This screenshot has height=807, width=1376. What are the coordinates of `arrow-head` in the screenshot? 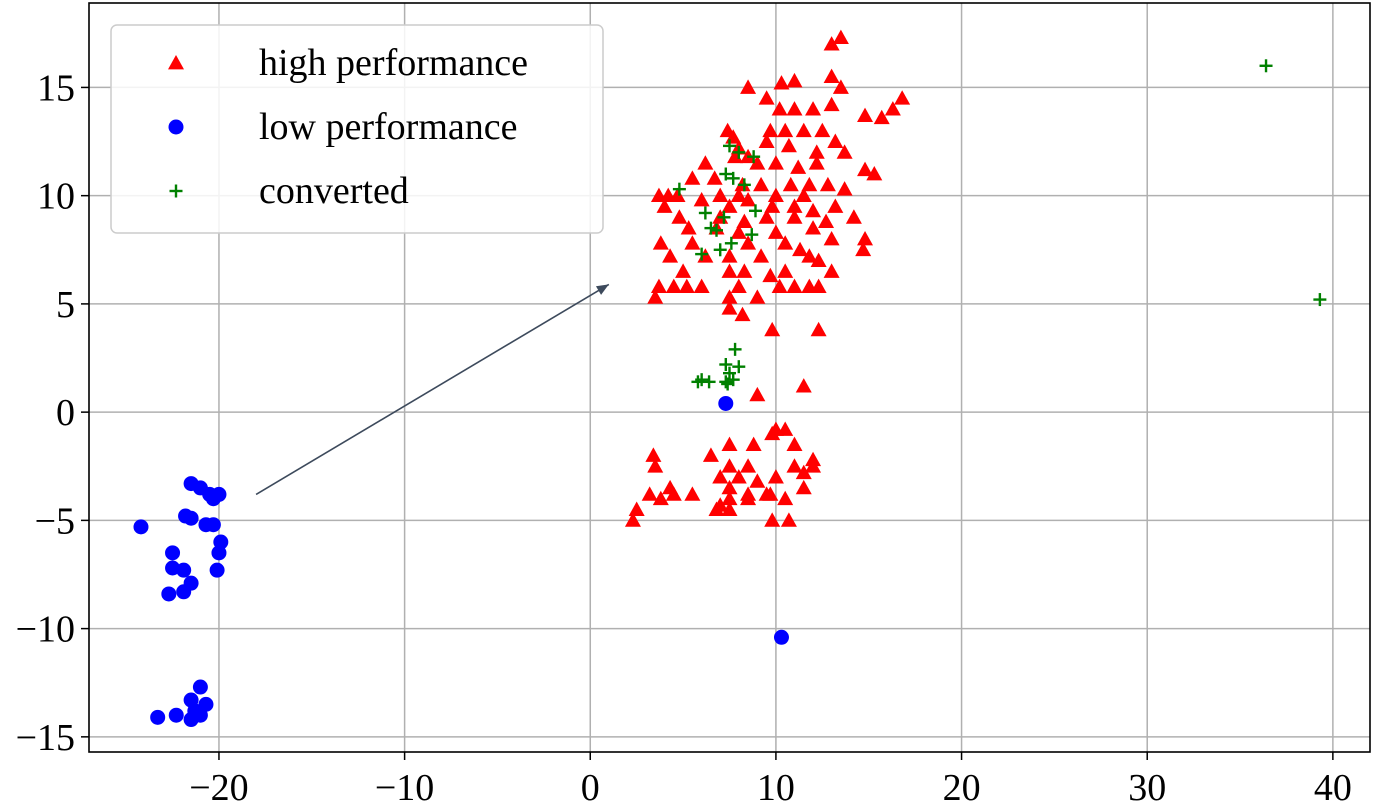 It's located at (602, 289).